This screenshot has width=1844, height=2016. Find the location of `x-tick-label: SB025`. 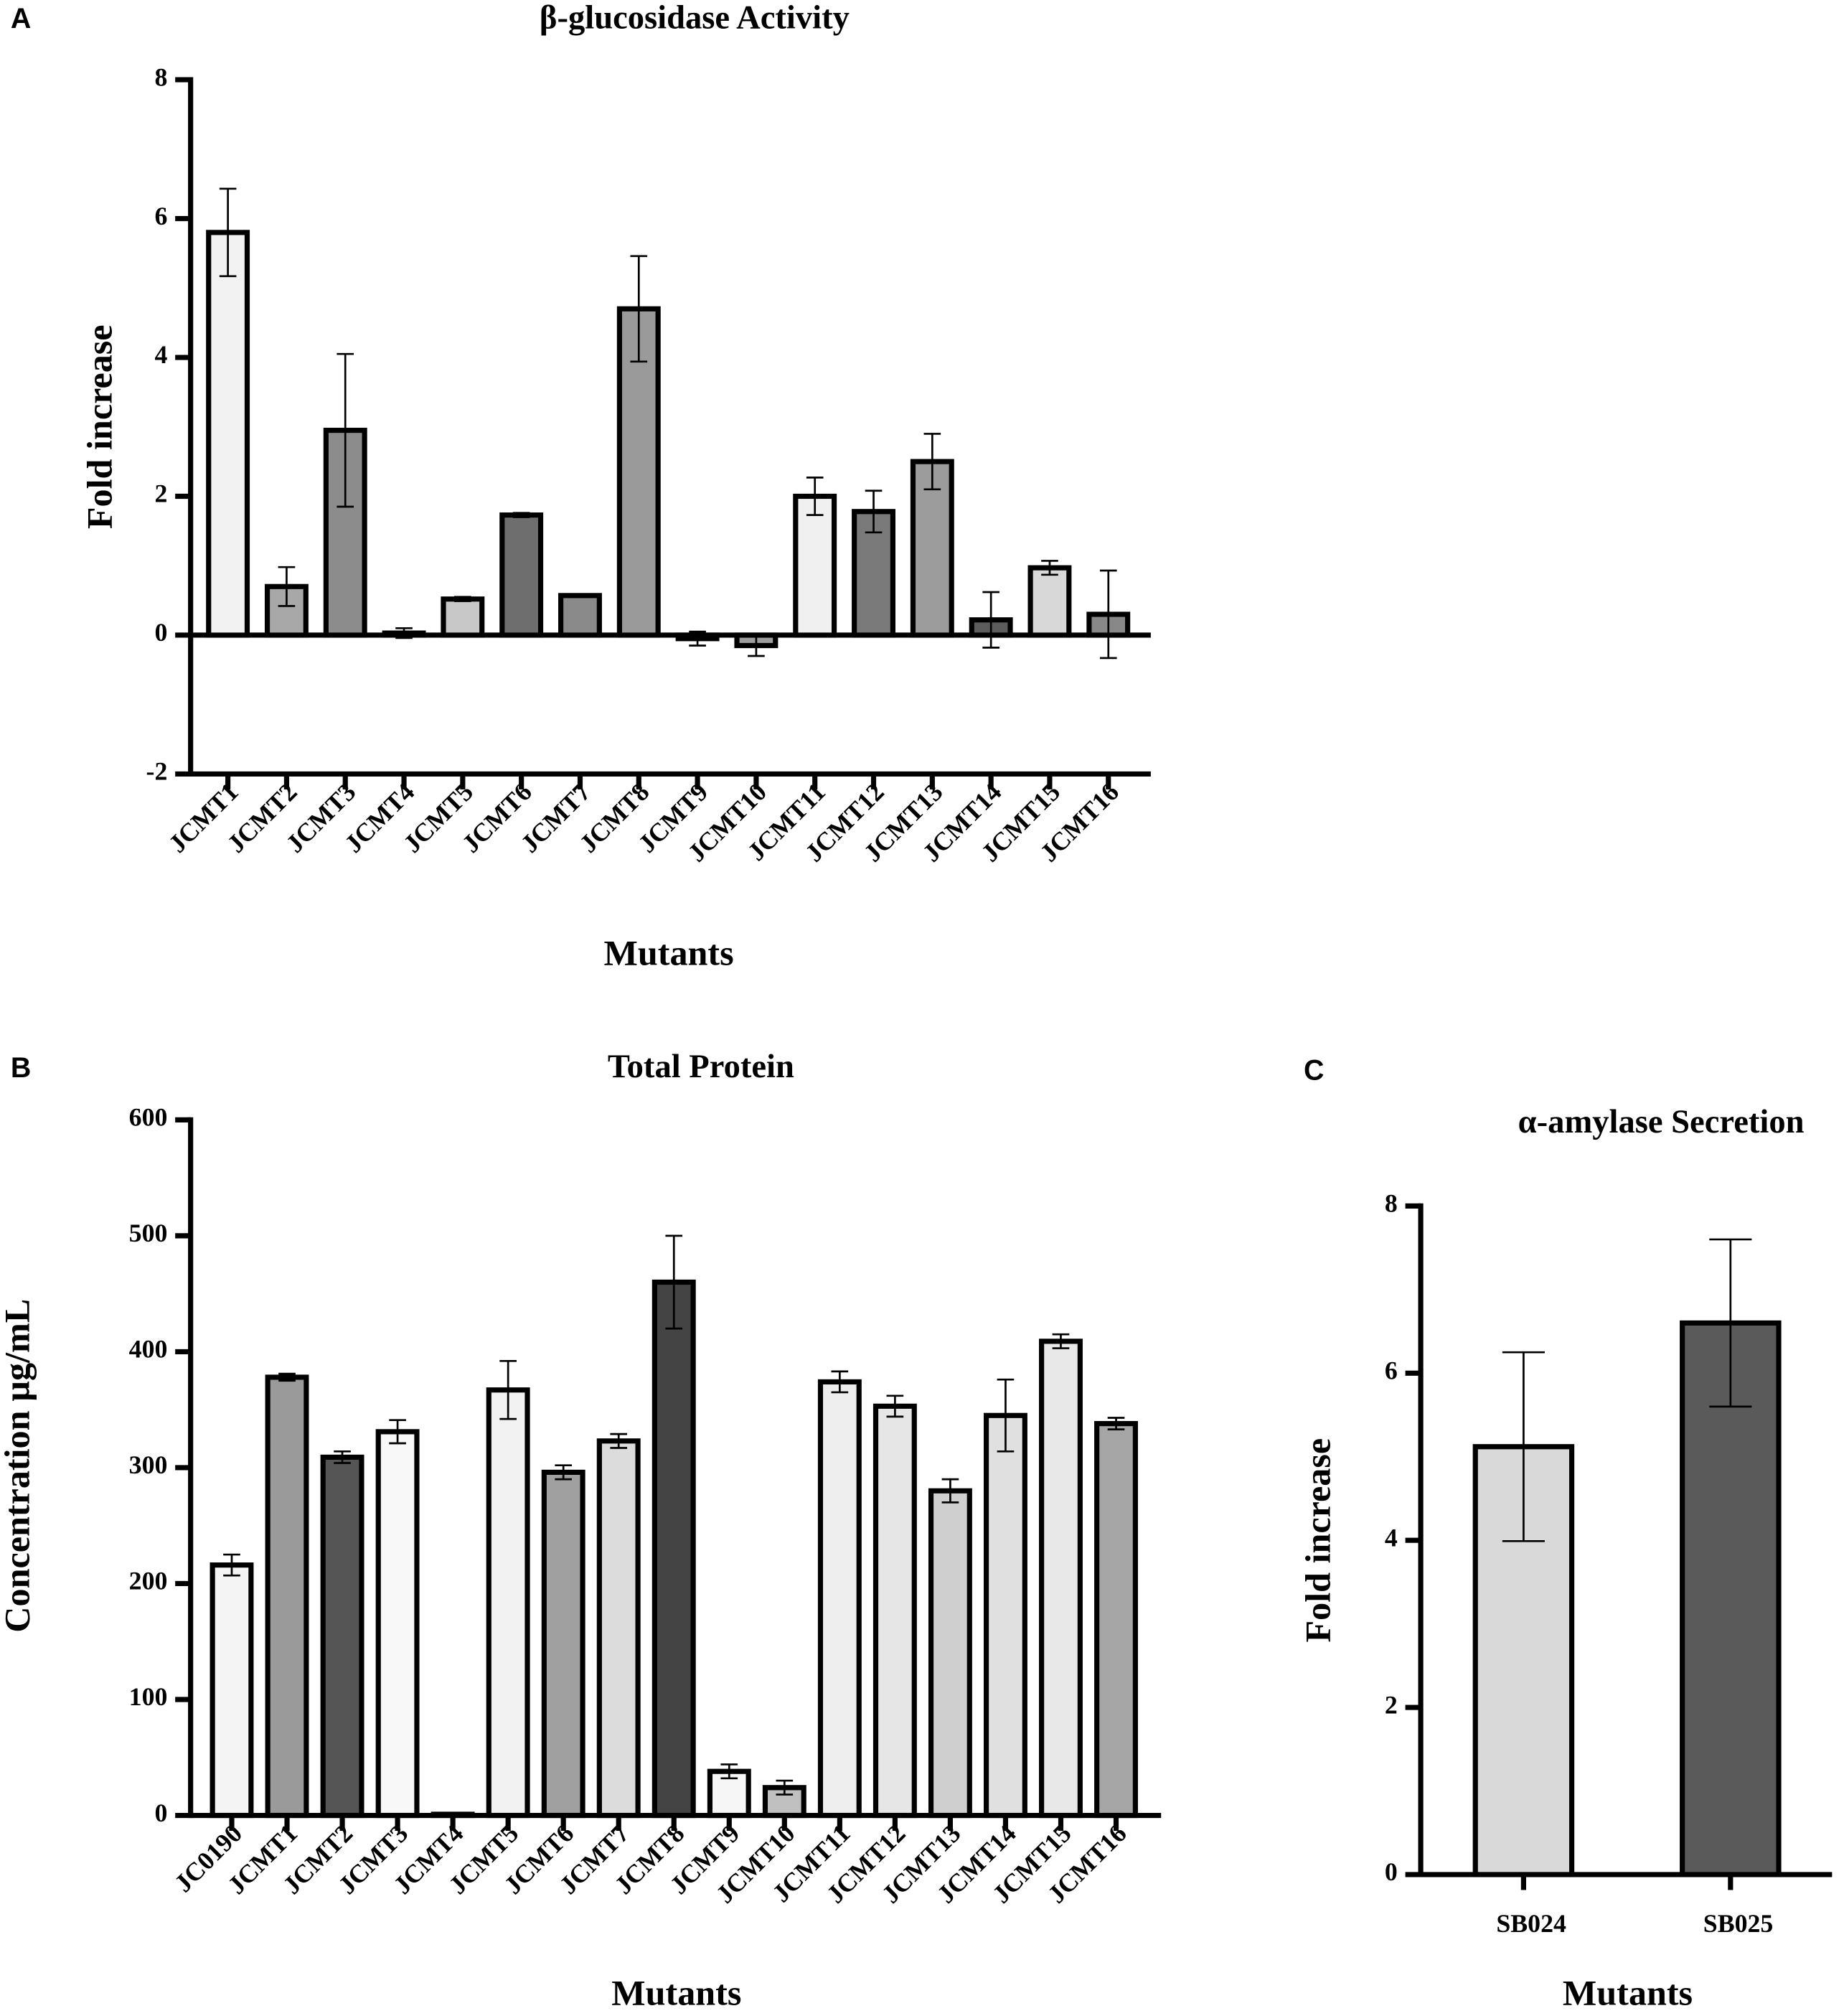

x-tick-label: SB025 is located at coordinates (1738, 1923).